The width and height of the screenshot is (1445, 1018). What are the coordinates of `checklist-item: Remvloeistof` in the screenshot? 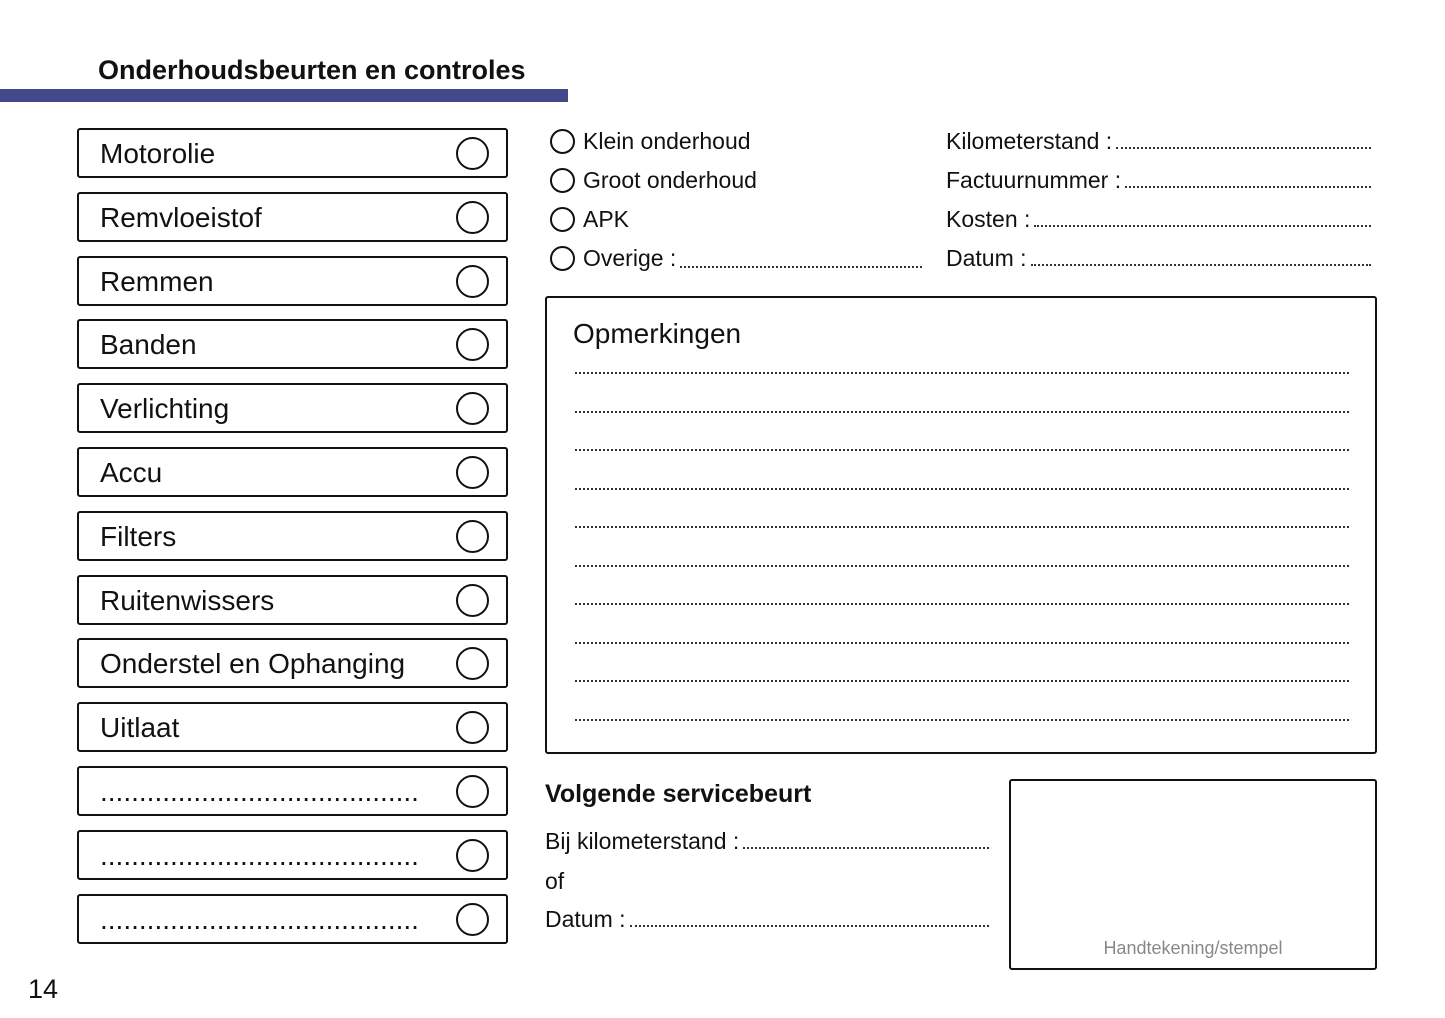 It's located at (292, 216).